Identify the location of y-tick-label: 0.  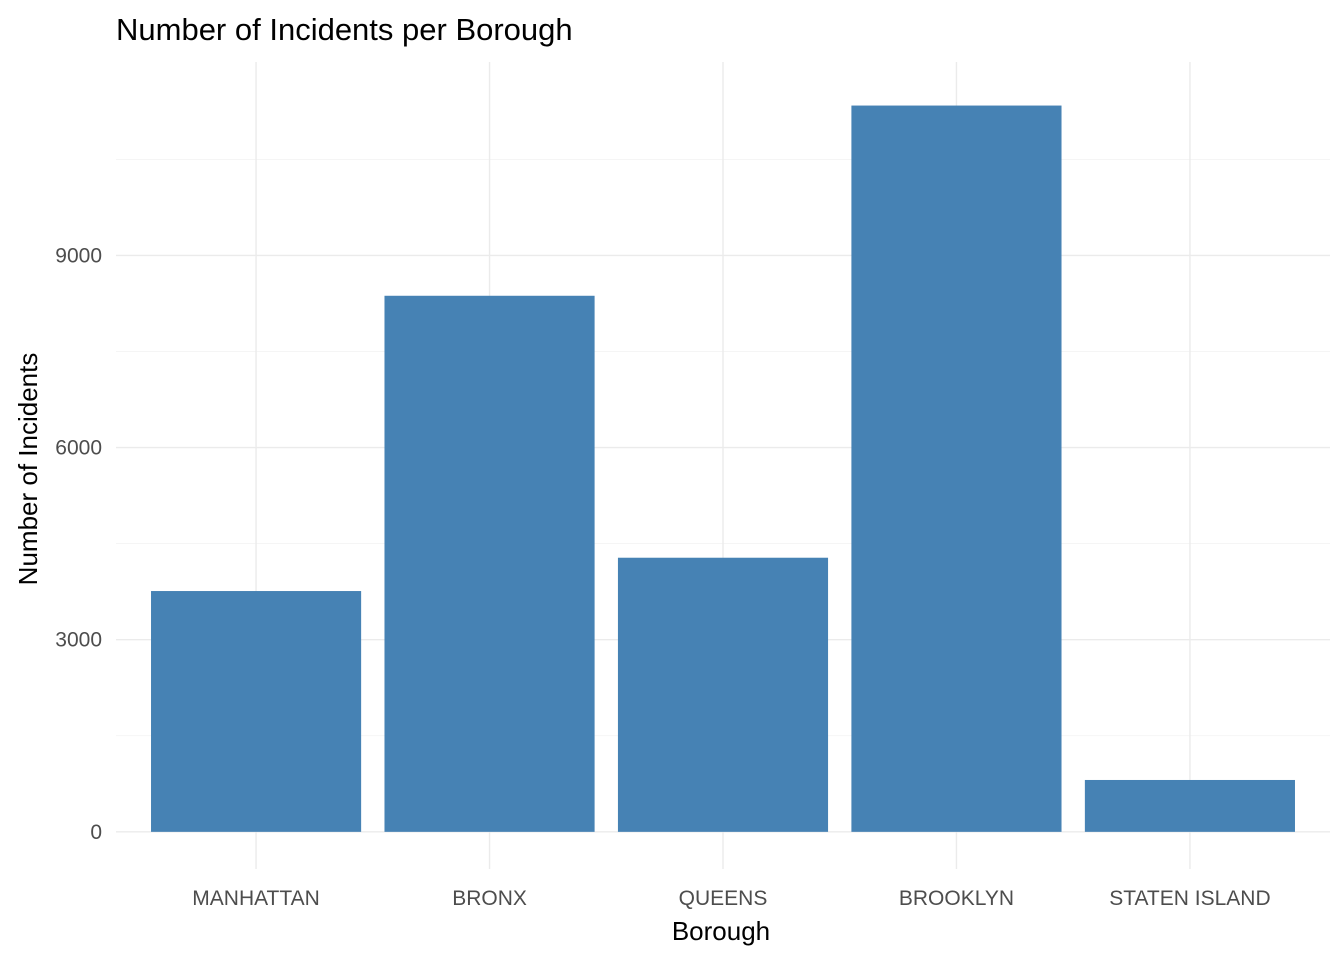
(96, 832).